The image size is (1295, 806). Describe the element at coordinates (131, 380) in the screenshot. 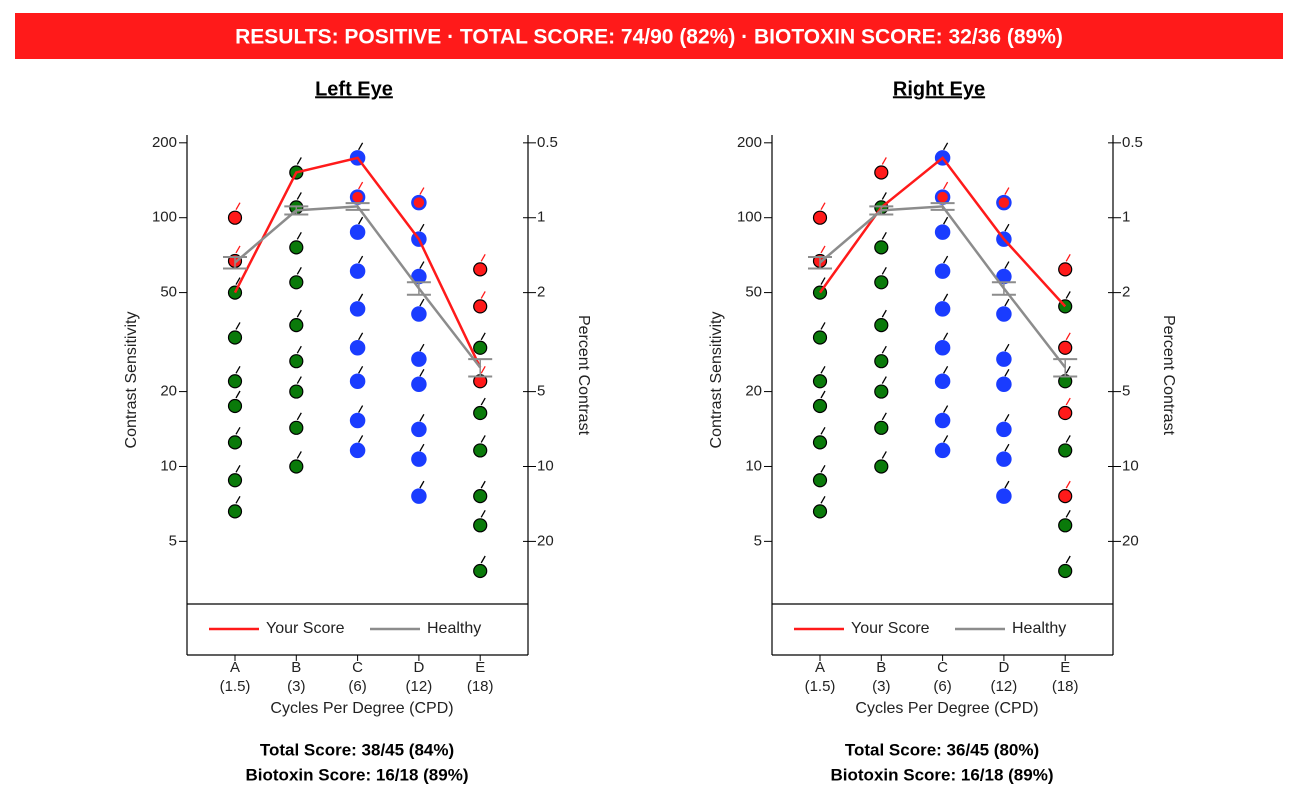

I see `y-axis-label: Contrast Sensitivity` at that location.